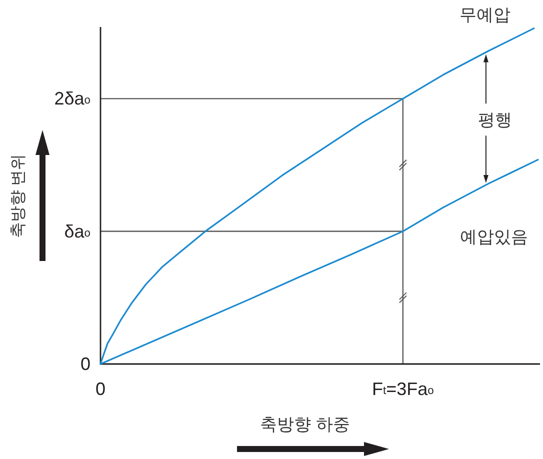  What do you see at coordinates (305, 424) in the screenshot?
I see `xlabel: 축방향 하중` at bounding box center [305, 424].